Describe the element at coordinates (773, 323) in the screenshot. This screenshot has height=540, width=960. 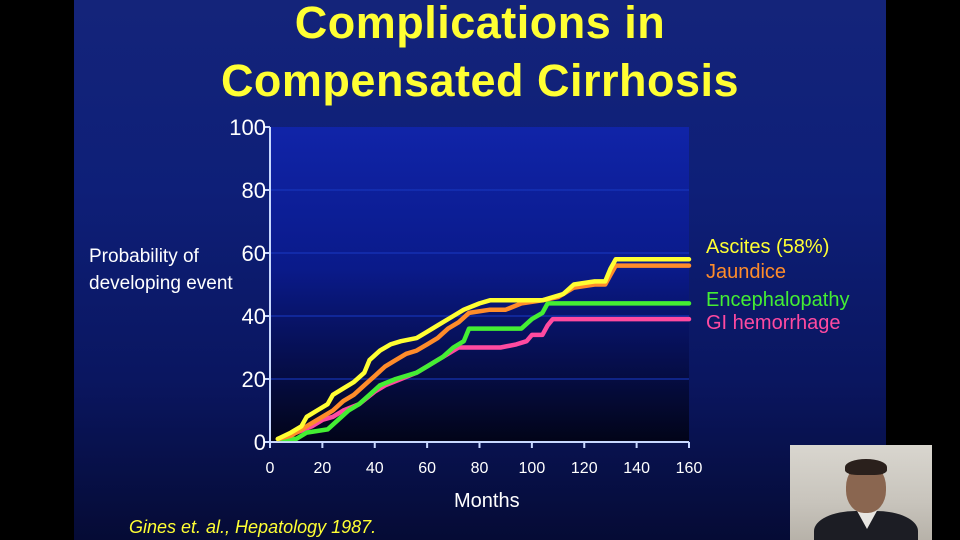
I see `legend-gi-hemorrhage: GI hemorrhage` at that location.